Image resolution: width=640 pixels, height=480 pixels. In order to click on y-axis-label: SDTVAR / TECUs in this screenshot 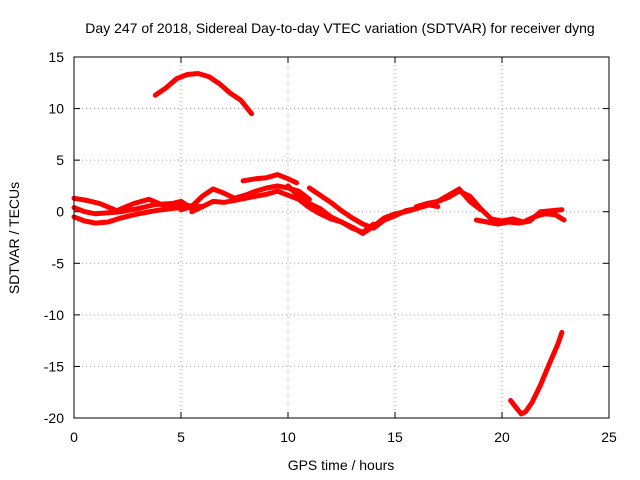, I will do `click(14, 238)`.